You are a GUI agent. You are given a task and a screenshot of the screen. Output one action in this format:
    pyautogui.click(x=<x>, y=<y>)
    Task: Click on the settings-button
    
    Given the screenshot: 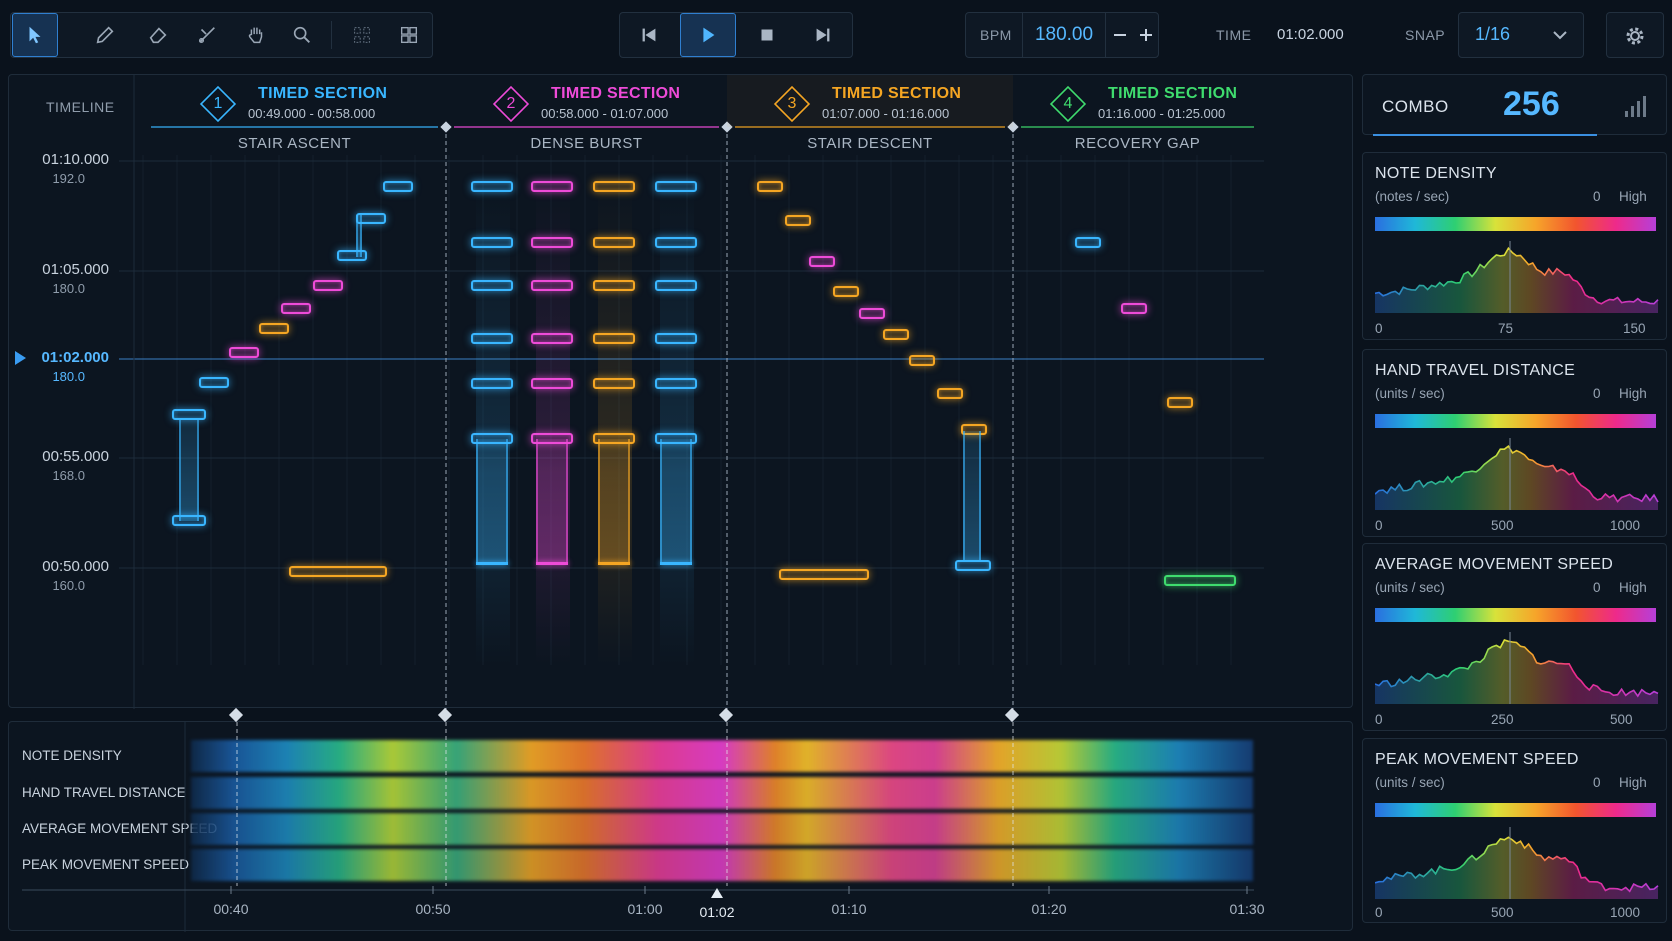 What is the action you would take?
    pyautogui.click(x=1635, y=35)
    